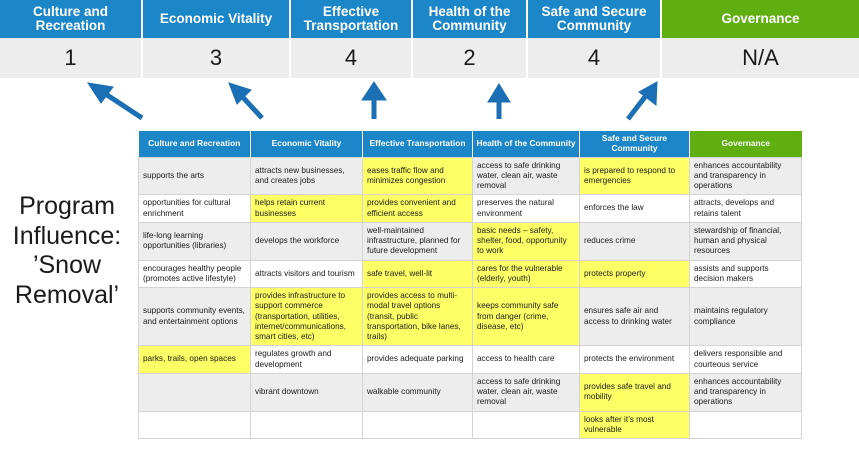 This screenshot has height=465, width=859. I want to click on matrix-cell-r5-c2: provides adequate parking, so click(417, 359).